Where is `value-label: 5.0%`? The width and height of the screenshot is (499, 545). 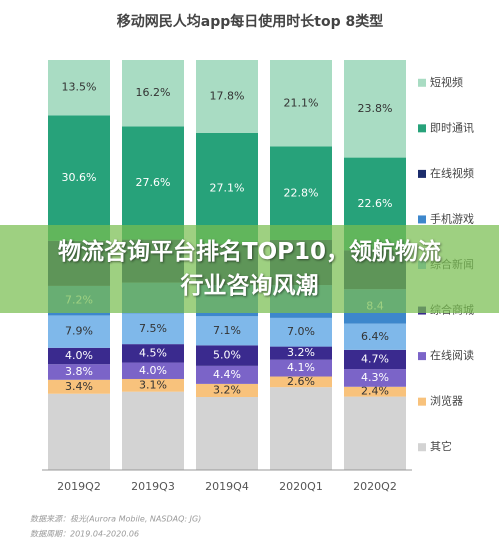
value-label: 5.0% is located at coordinates (227, 355).